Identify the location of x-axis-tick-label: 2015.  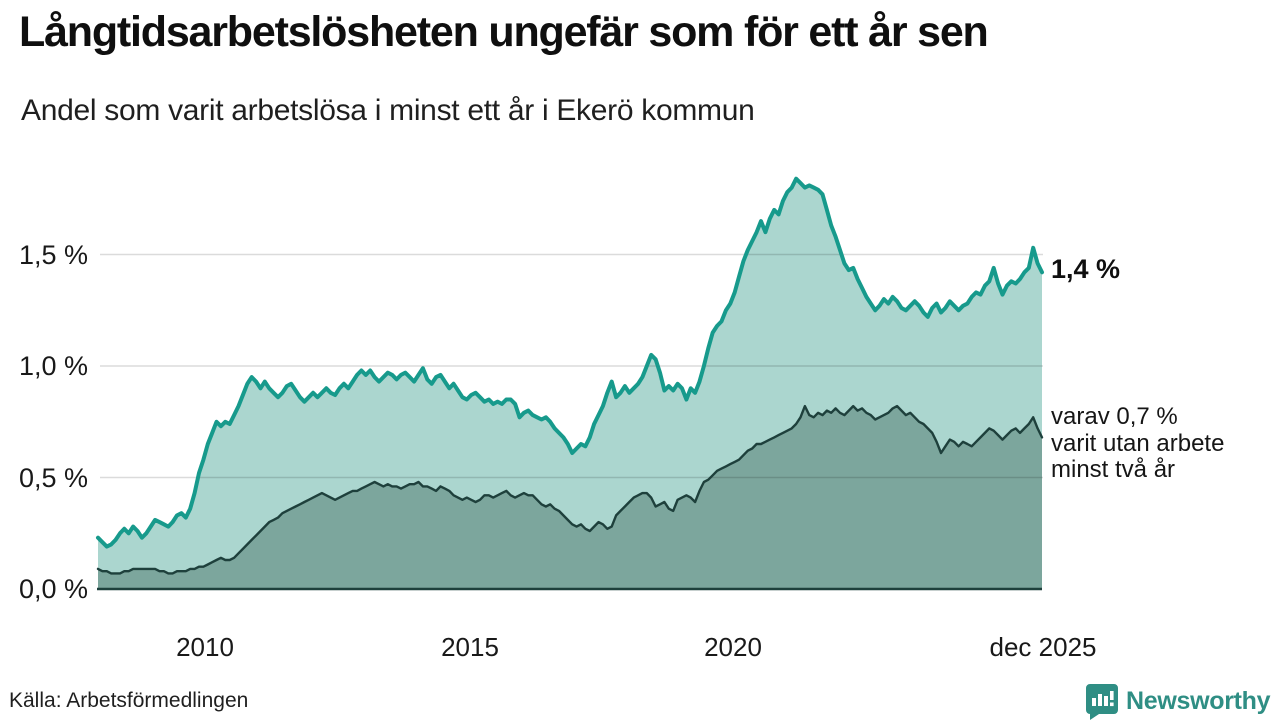
(470, 647).